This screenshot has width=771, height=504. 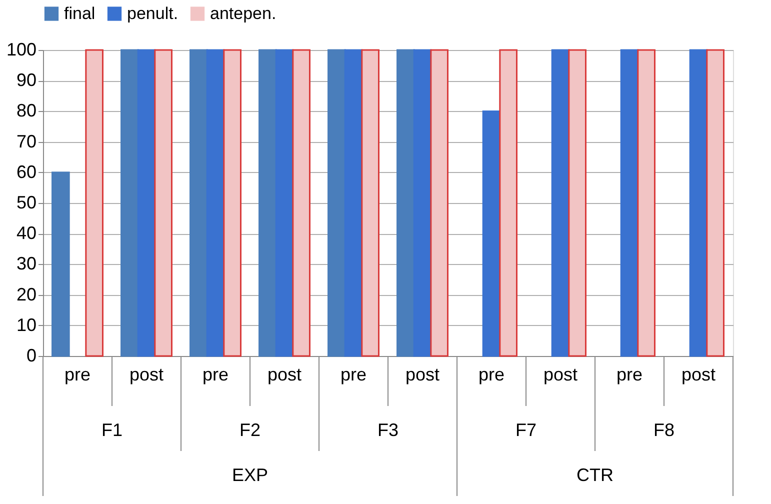 What do you see at coordinates (595, 475) in the screenshot?
I see `text: CTR` at bounding box center [595, 475].